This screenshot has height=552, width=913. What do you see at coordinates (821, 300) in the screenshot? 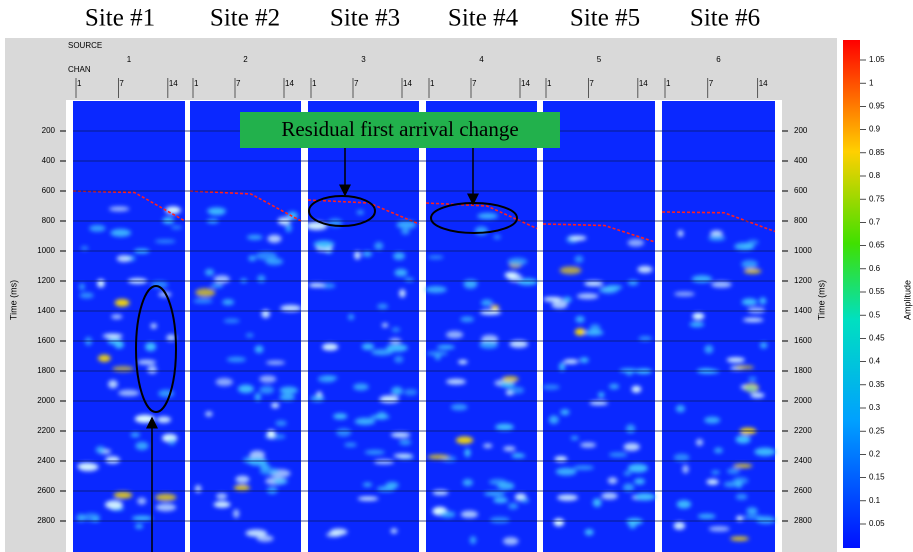
I see `time-label-right: Time (ms)` at bounding box center [821, 300].